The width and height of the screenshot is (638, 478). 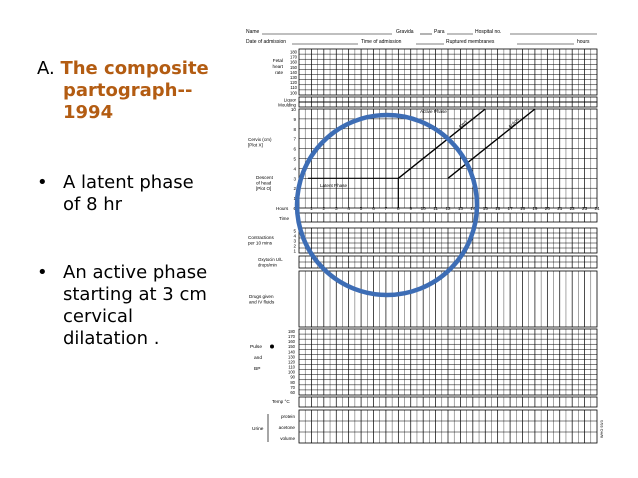 I want to click on fhr-axis-label: heart, so click(x=278, y=66).